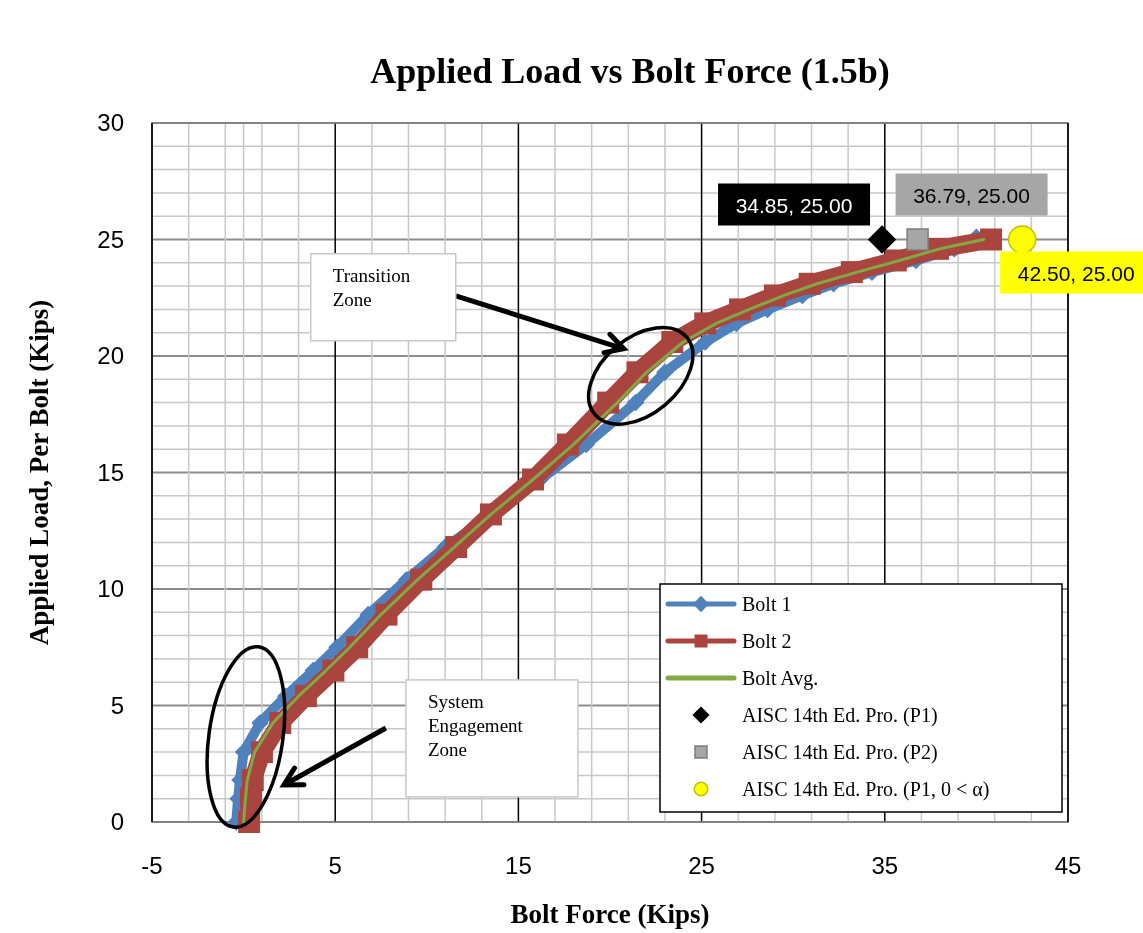 Image resolution: width=1143 pixels, height=933 pixels. Describe the element at coordinates (767, 604) in the screenshot. I see `legend-label: Bolt 1` at that location.